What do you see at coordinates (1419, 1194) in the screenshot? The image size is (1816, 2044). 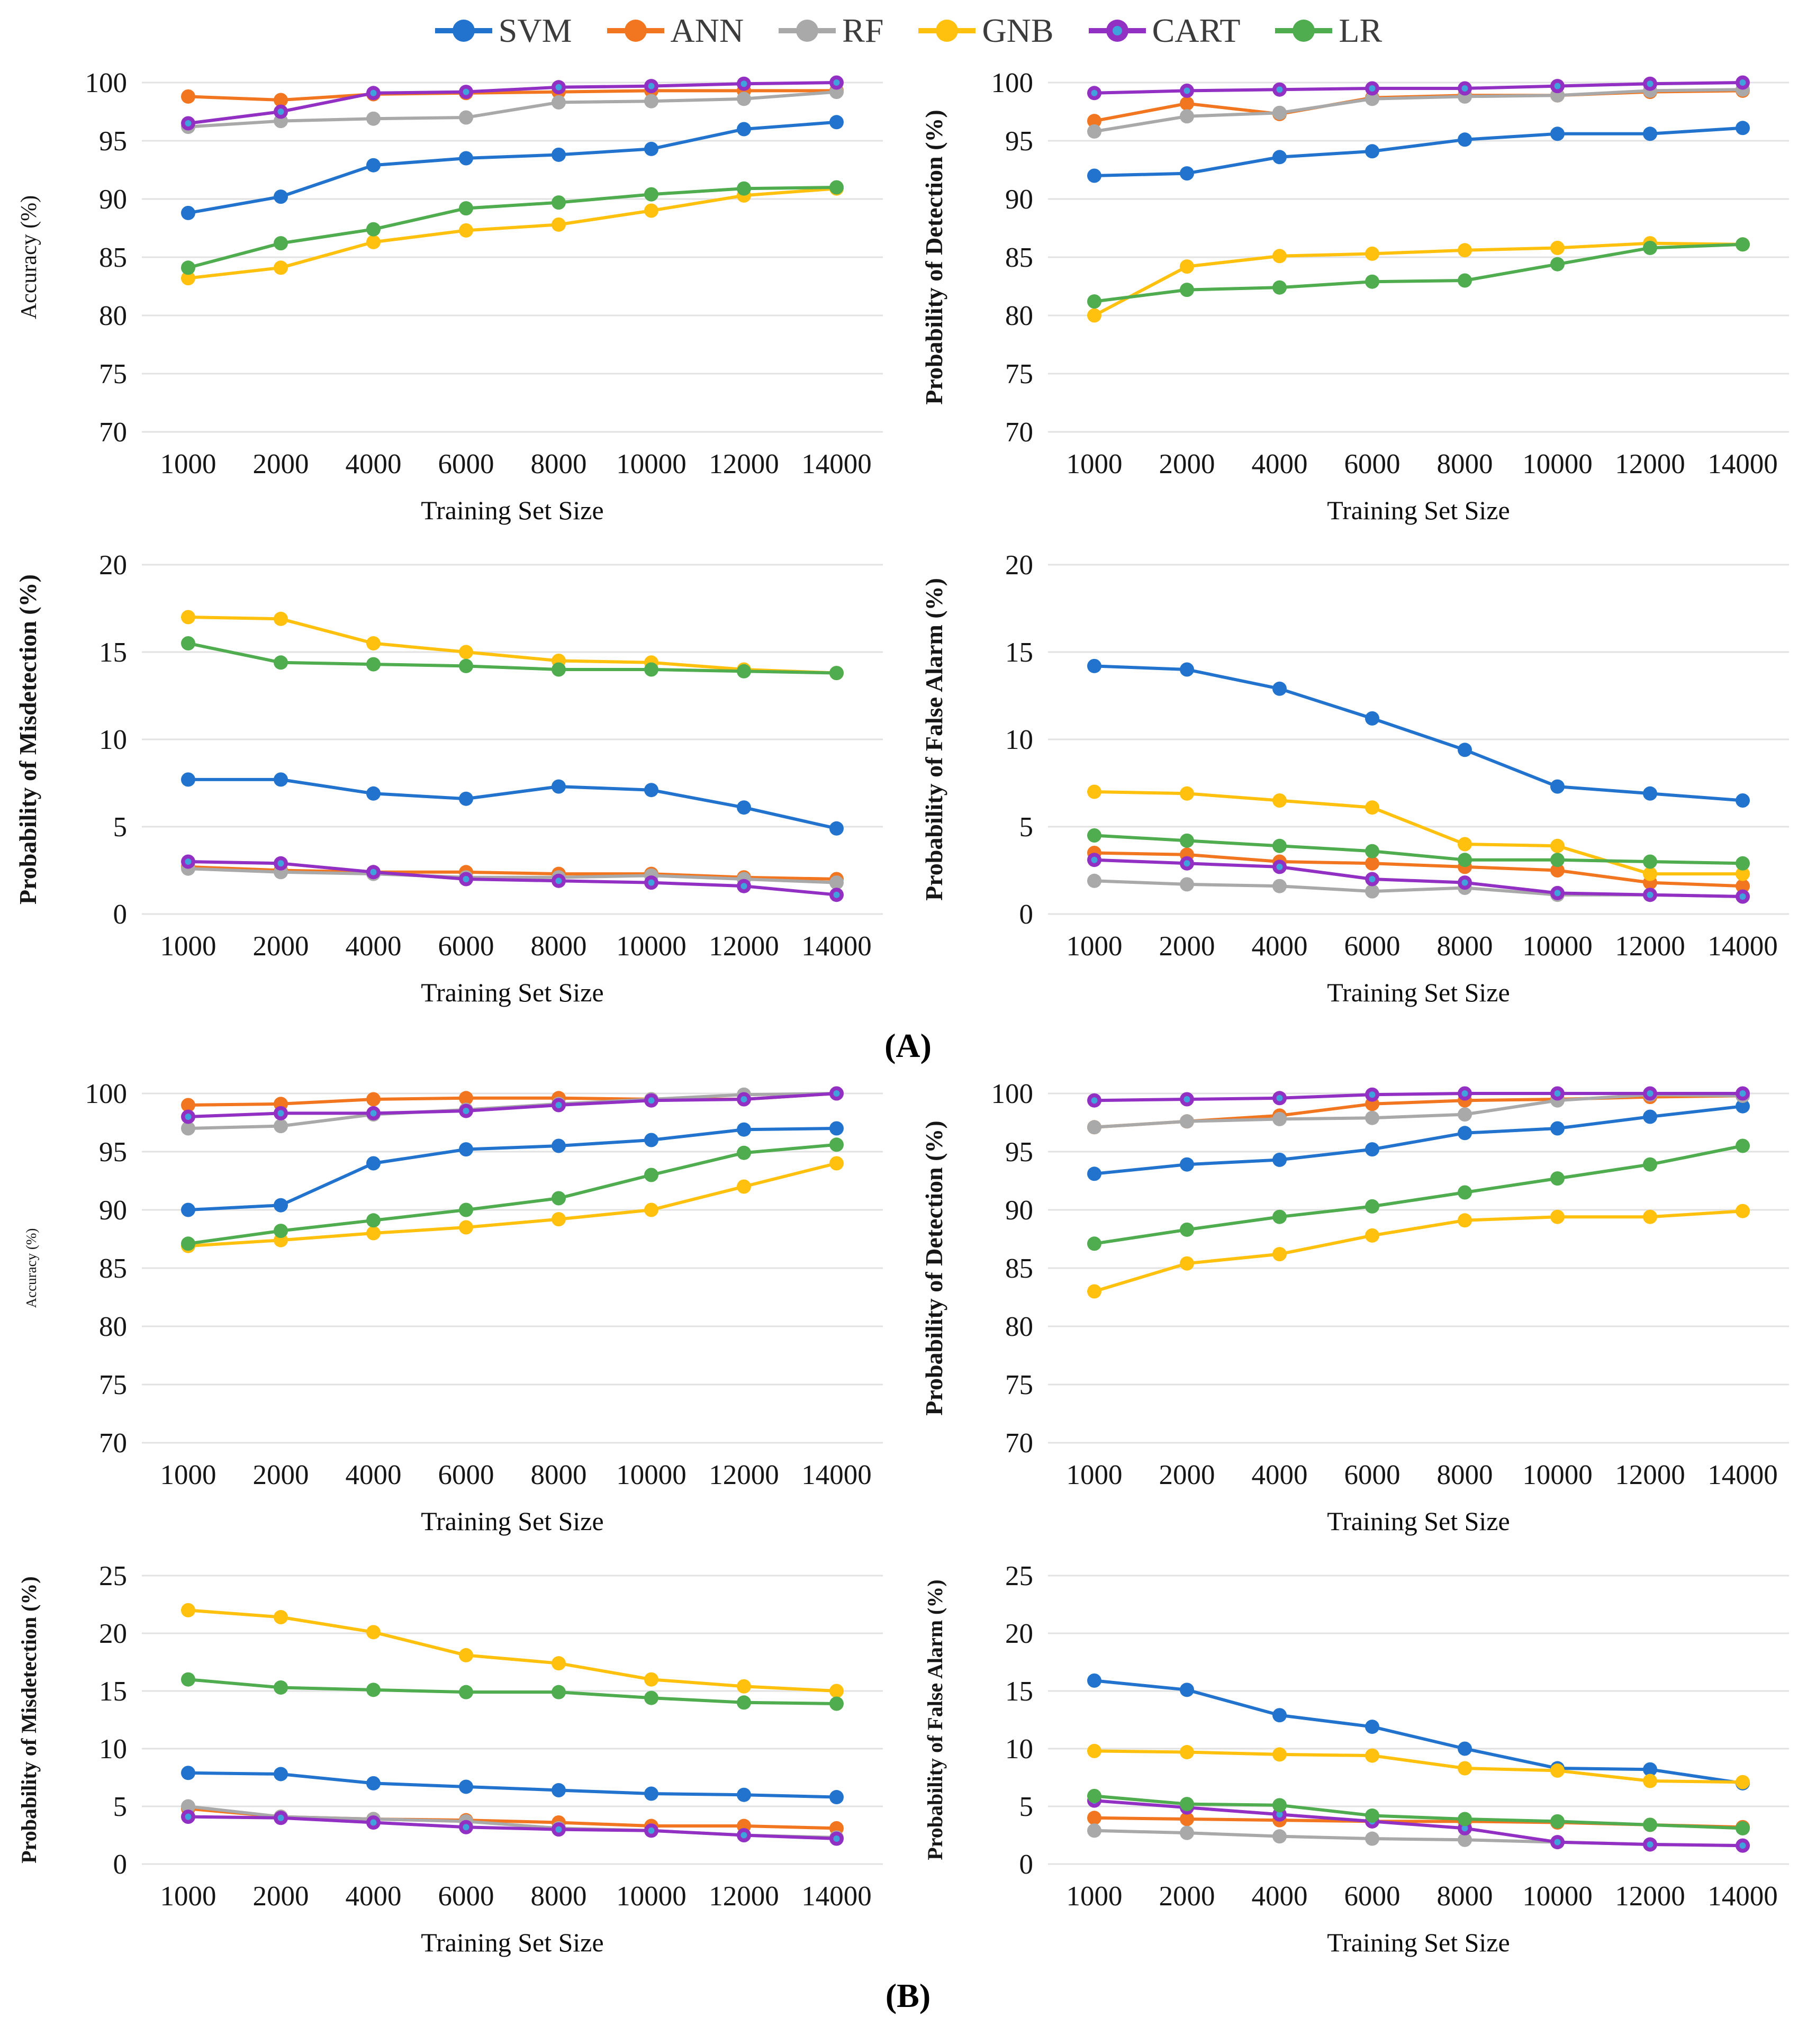 I see `series-line-lr` at bounding box center [1419, 1194].